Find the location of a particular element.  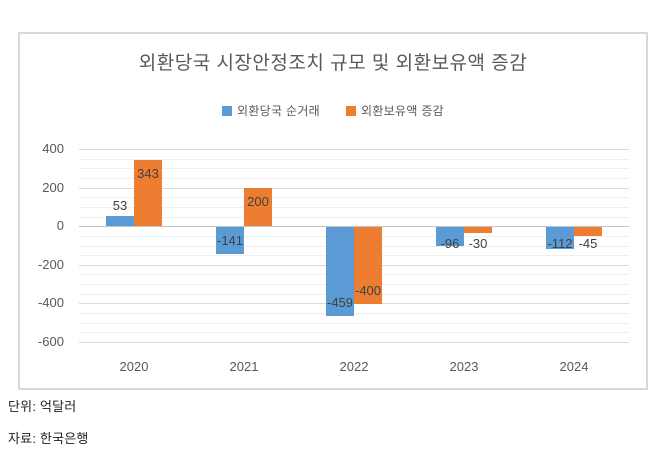

chart-legend: 외환당국 순거래 외환보유액 증감 is located at coordinates (333, 110).